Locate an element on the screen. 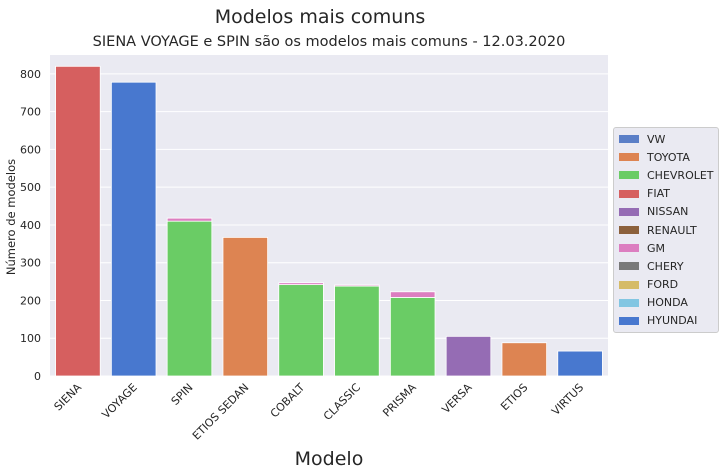  legend-item-nissan: NISSAN is located at coordinates (666, 212).